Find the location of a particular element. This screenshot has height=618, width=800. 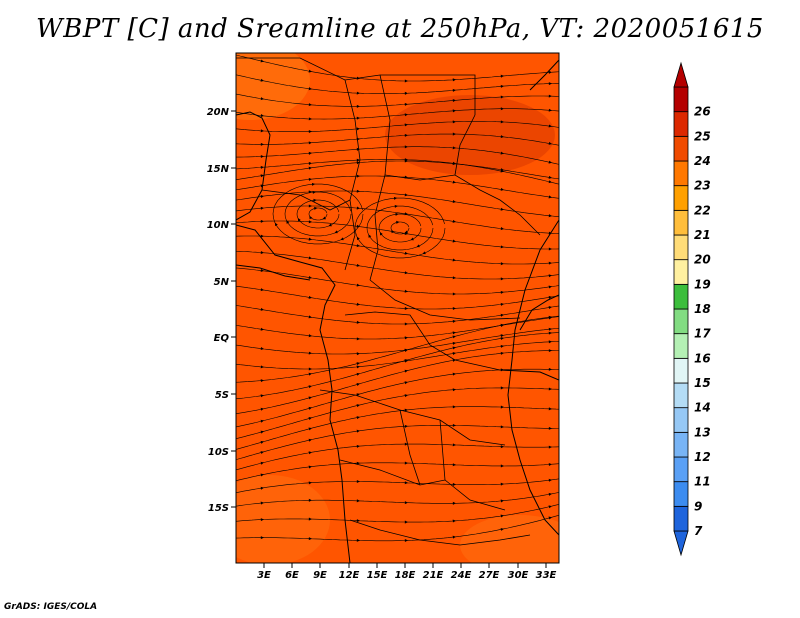

lat-label: 15S is located at coordinates (218, 508).